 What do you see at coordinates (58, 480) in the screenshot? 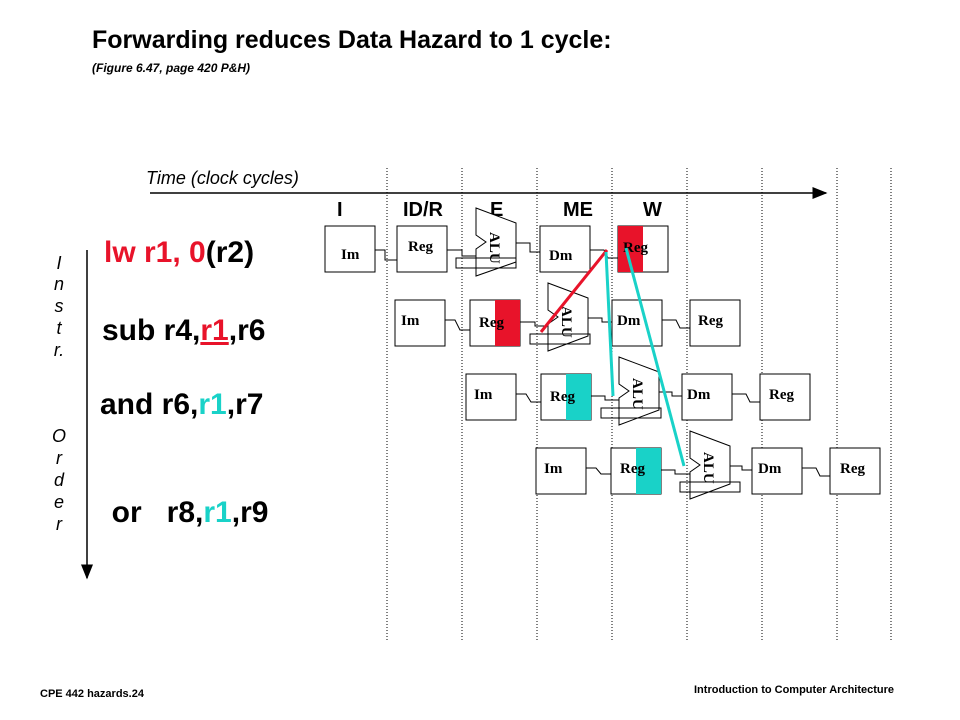
I see `axis-letter: d` at bounding box center [58, 480].